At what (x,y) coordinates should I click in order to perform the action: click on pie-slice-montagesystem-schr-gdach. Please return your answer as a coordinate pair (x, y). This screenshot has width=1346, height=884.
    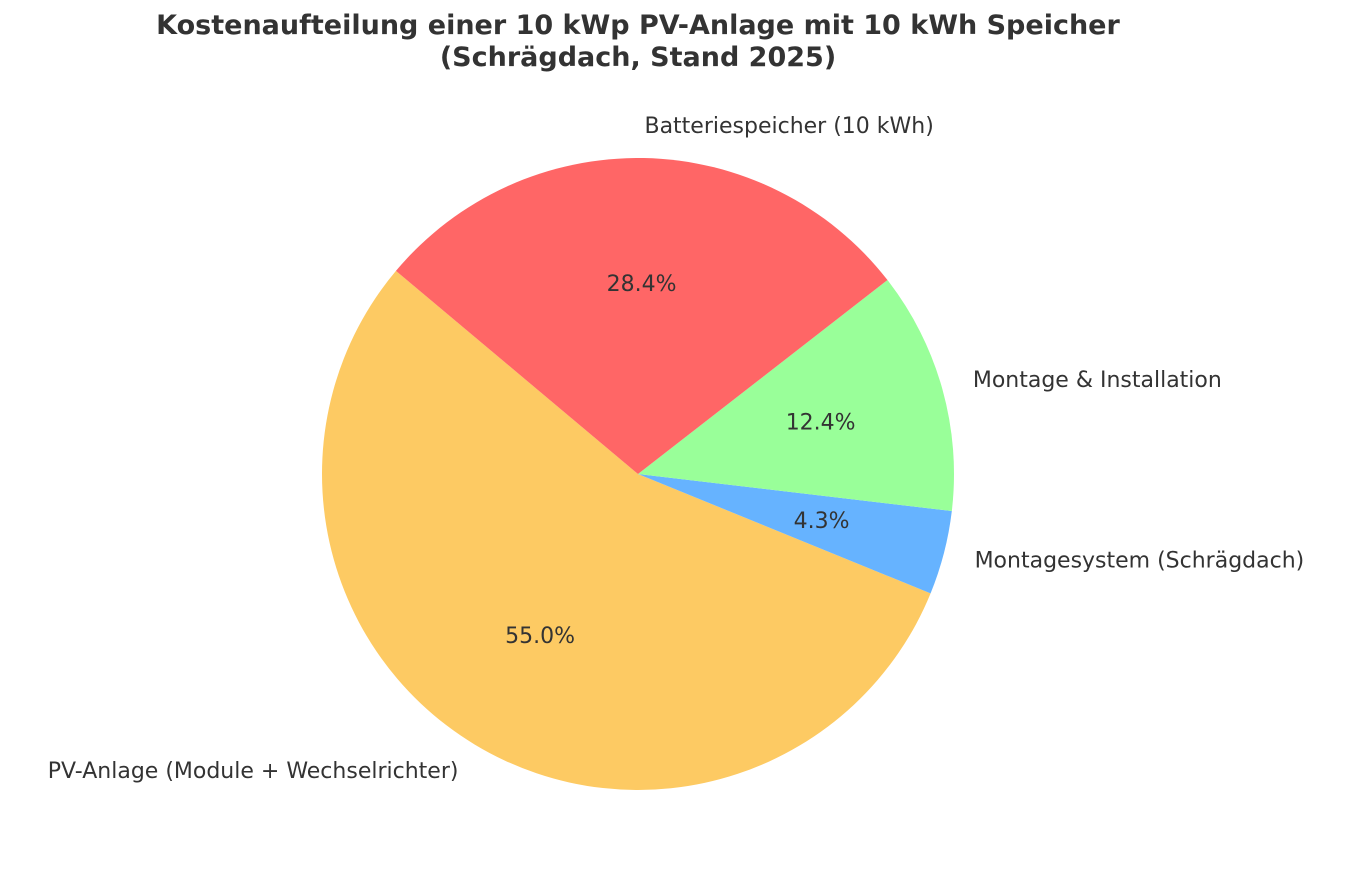
    Looking at the image, I should click on (795, 534).